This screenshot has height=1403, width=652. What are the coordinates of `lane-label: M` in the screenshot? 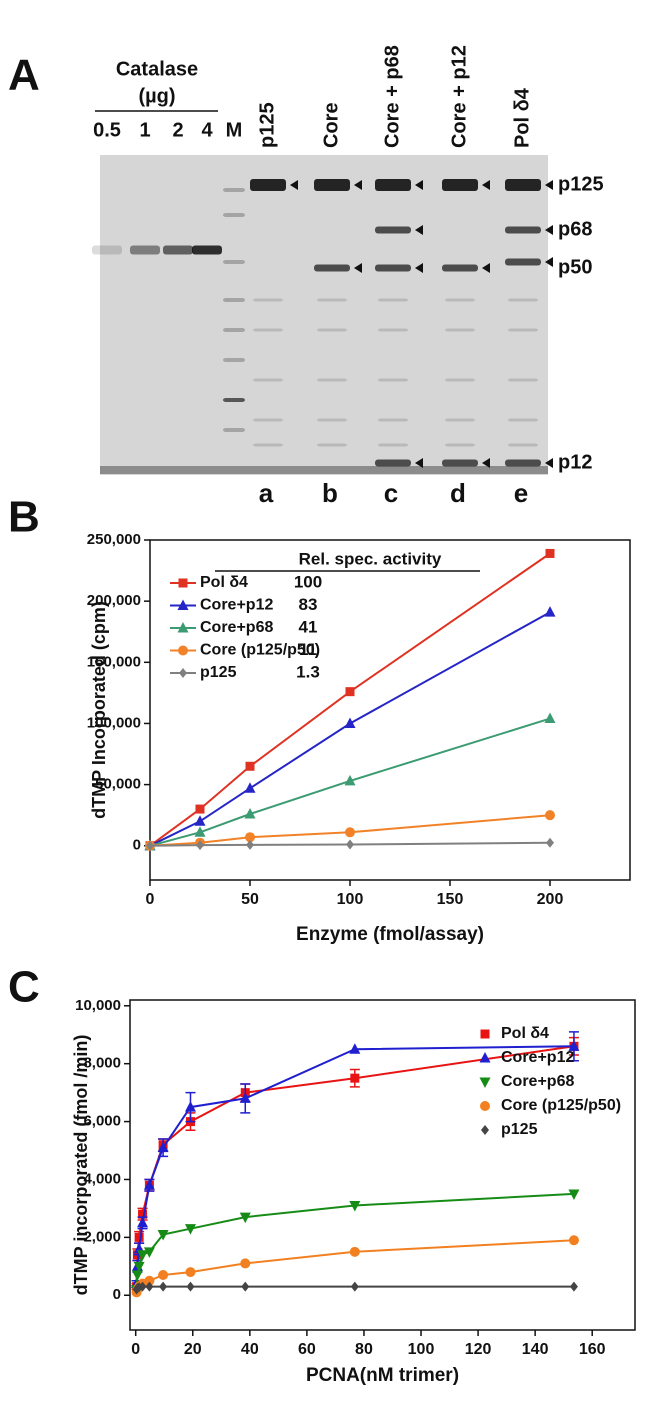 It's located at (234, 130).